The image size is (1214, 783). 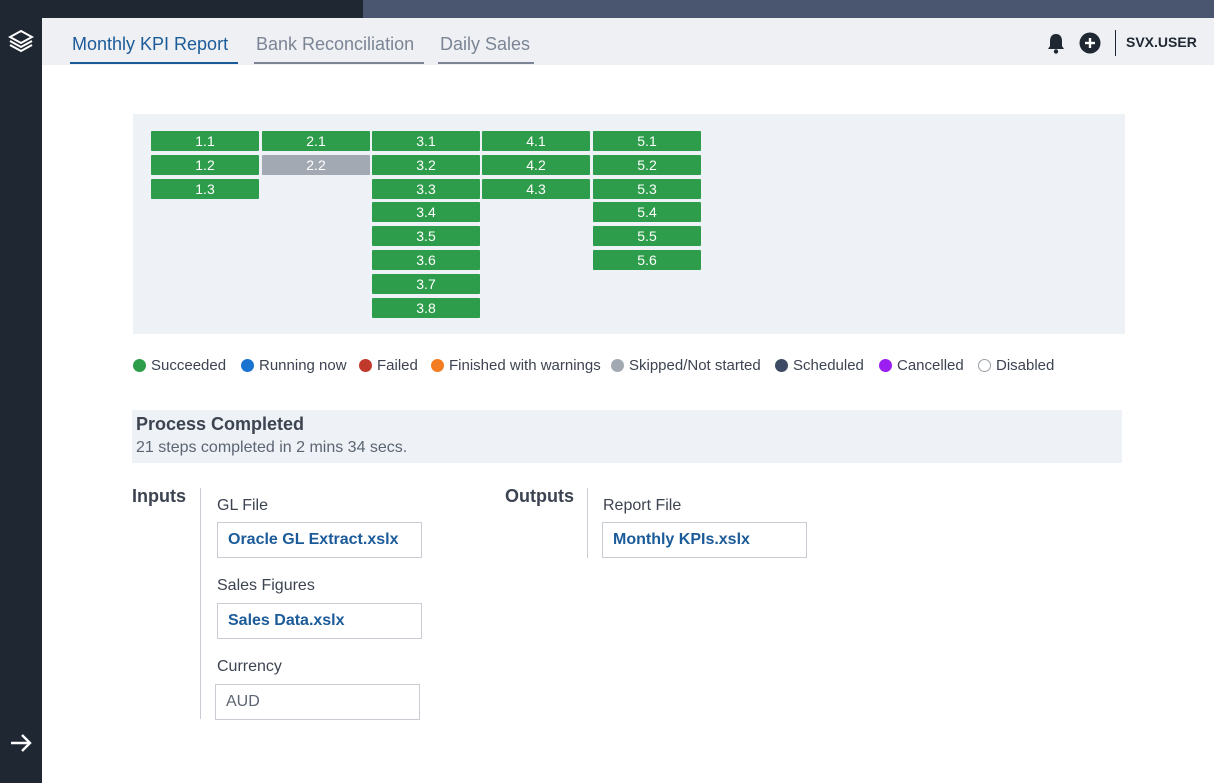 What do you see at coordinates (316, 165) in the screenshot?
I see `step-2-2: 2.2` at bounding box center [316, 165].